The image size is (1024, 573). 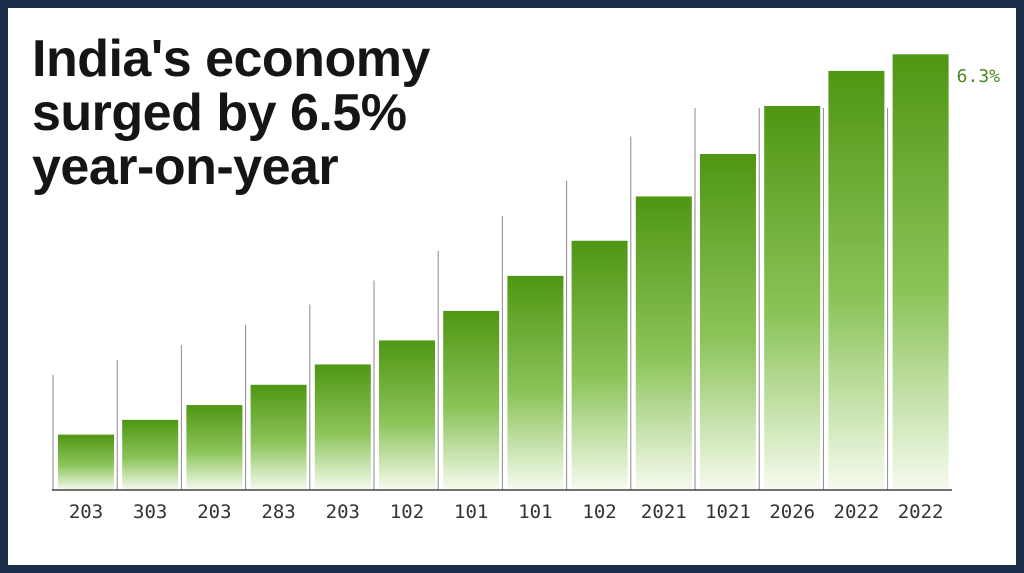 I want to click on x-tick-label: 2026, so click(x=792, y=512).